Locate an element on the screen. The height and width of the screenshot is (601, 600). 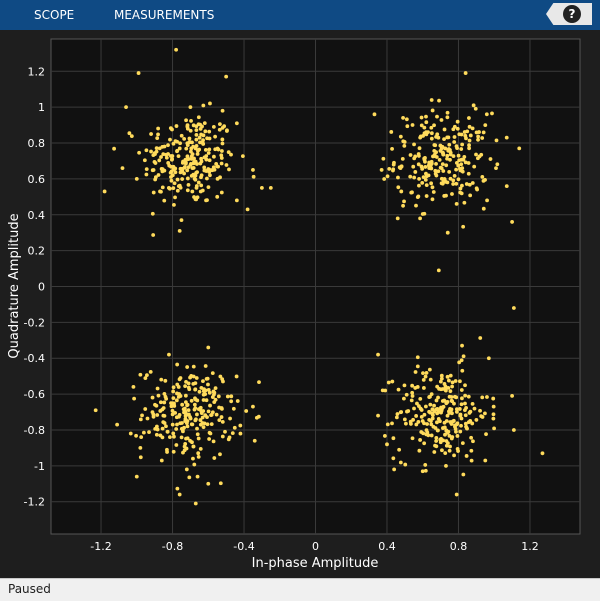
y-tick-label: 0.8 is located at coordinates (37, 143).